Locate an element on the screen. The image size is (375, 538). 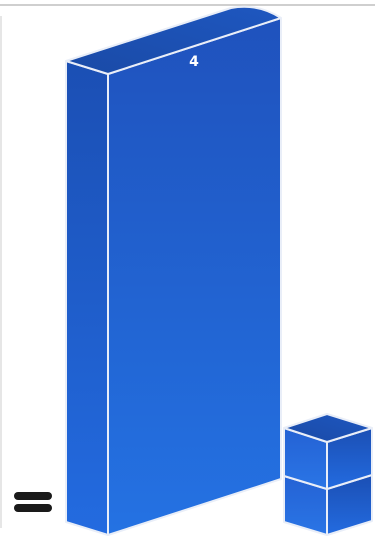
tall-block-side-face is located at coordinates (87, 298).